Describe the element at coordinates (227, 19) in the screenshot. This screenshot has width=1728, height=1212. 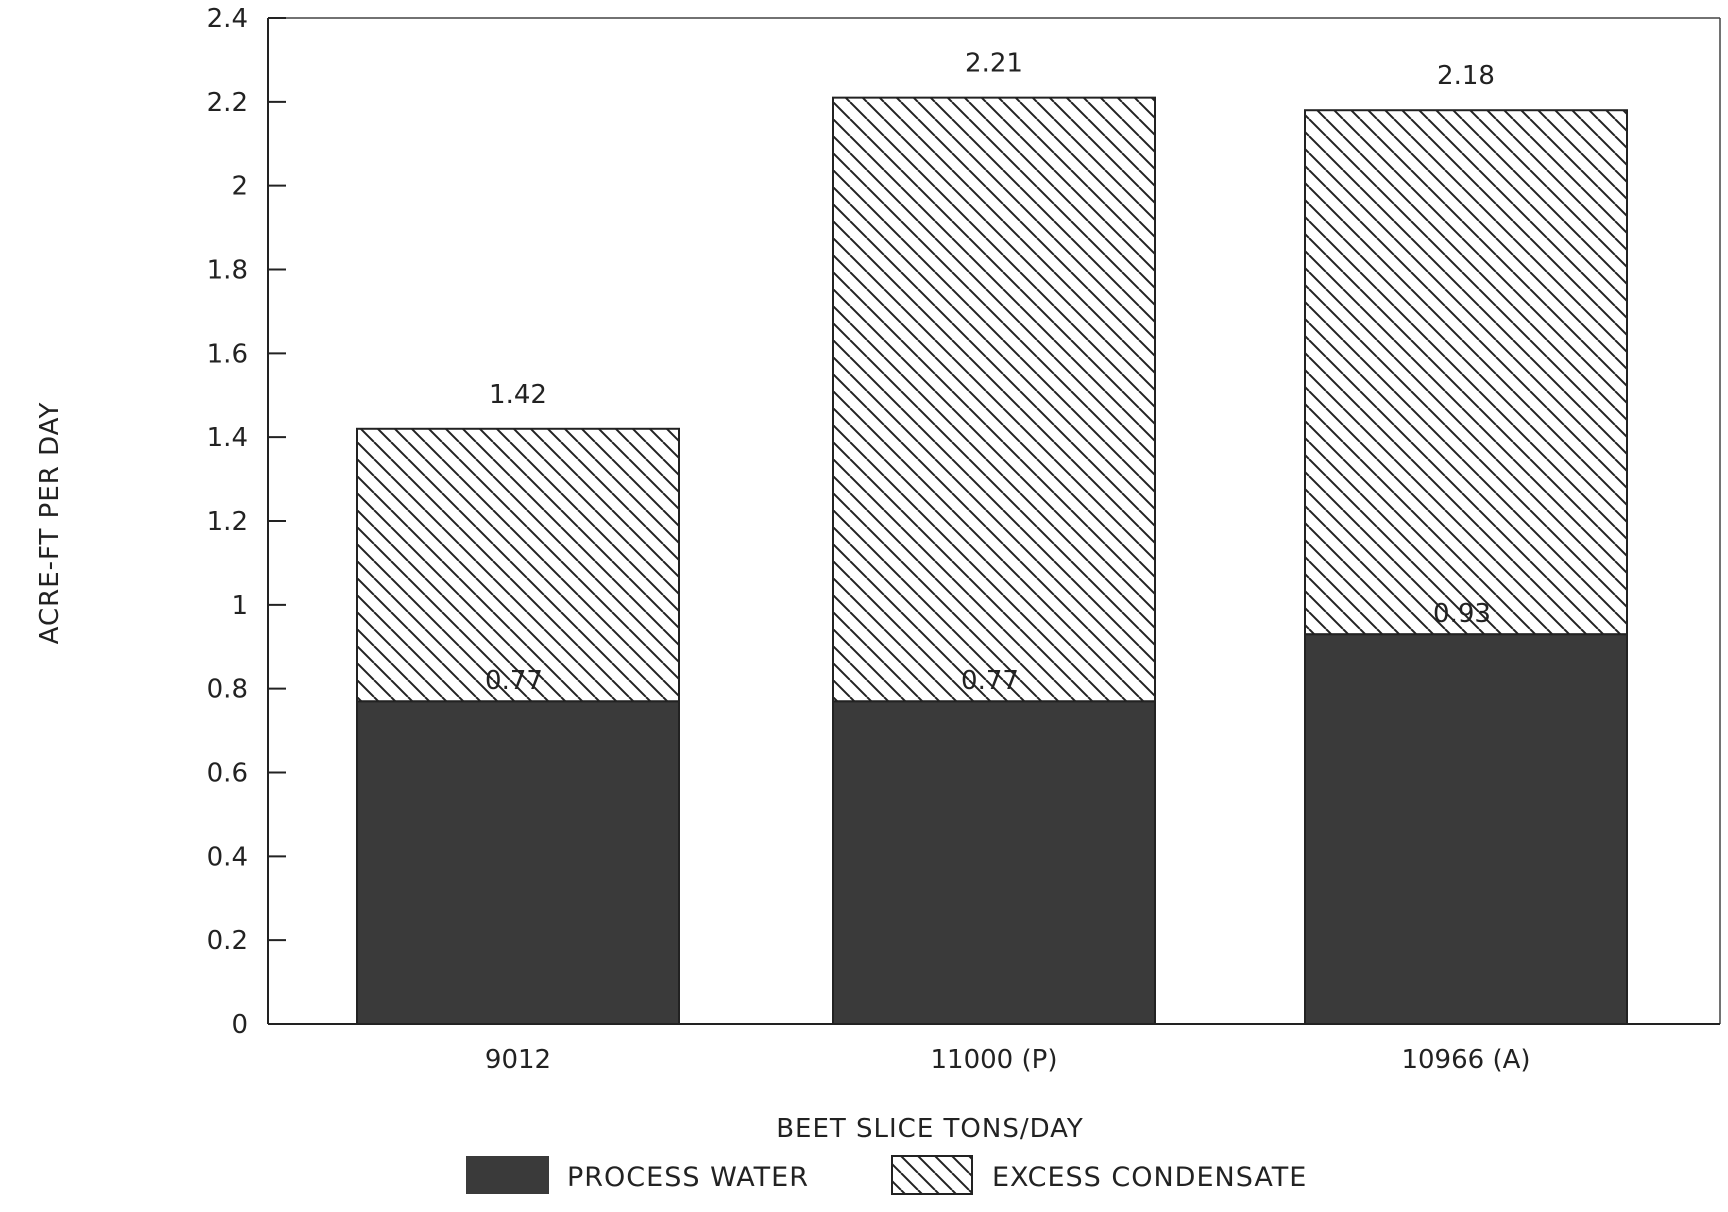
I see `y-tick-label: 2.4` at that location.